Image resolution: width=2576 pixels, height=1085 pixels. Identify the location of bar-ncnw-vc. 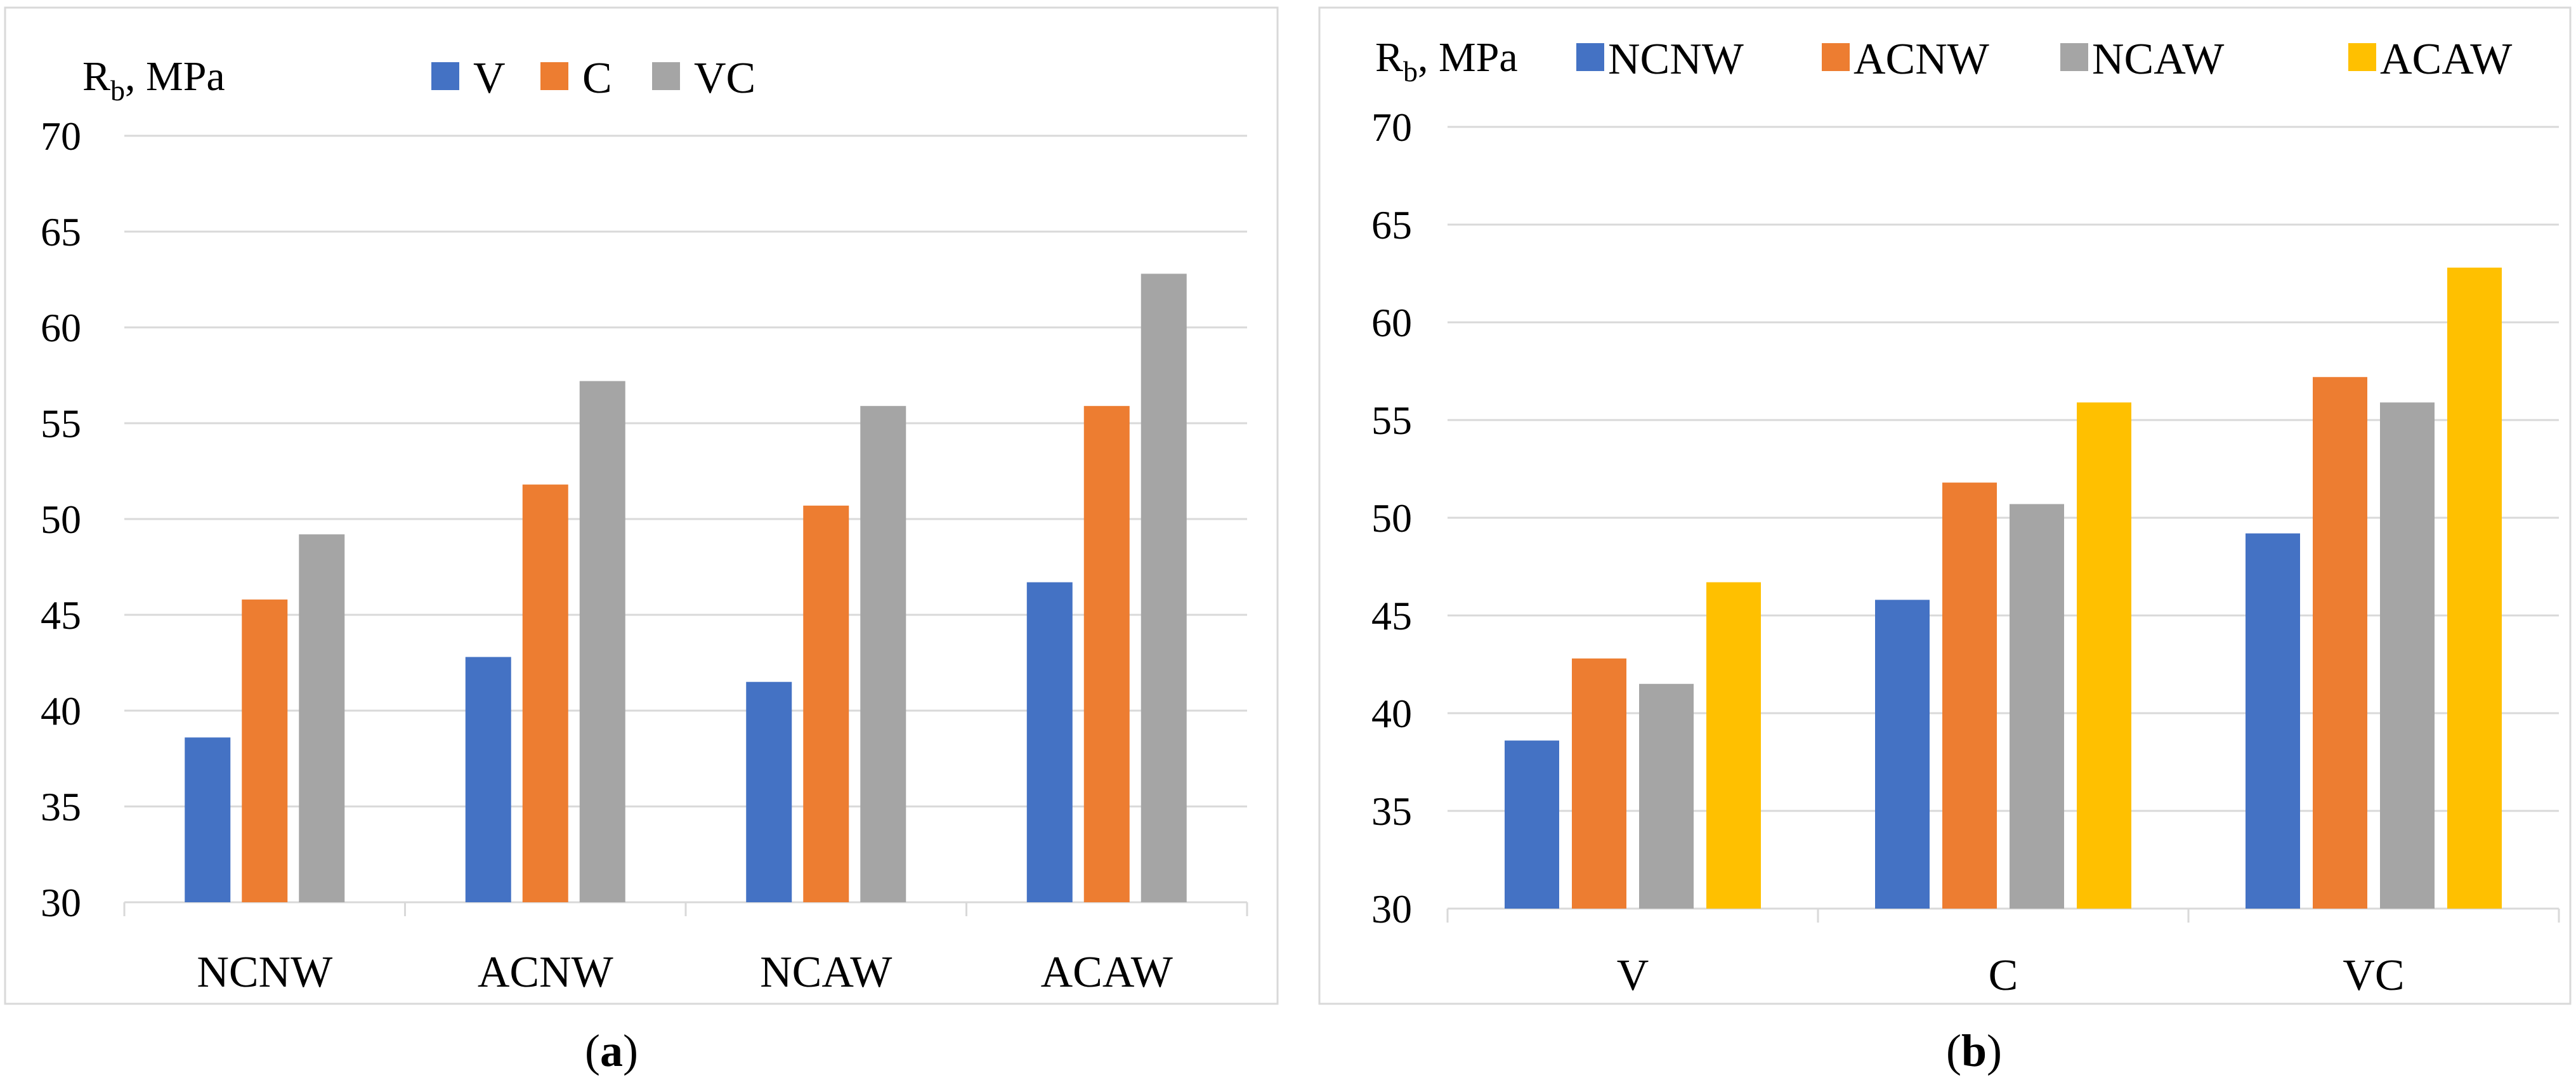
(2273, 721).